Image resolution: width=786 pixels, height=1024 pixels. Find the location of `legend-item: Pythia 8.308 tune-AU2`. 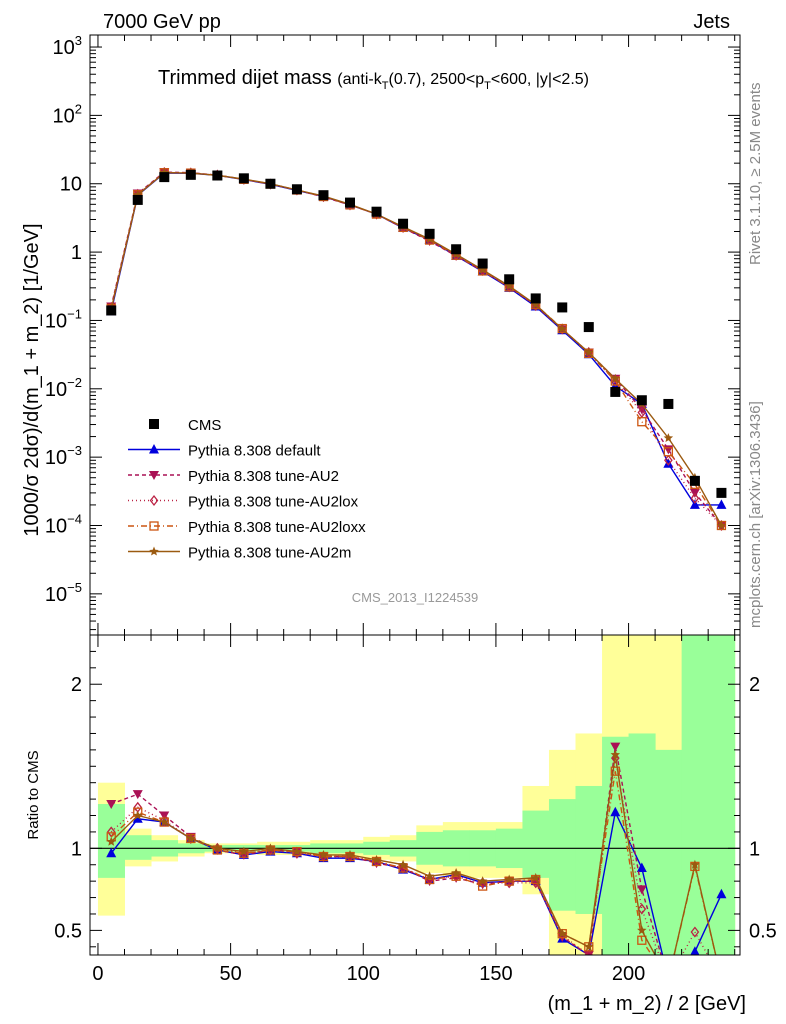

legend-item: Pythia 8.308 tune-AU2 is located at coordinates (233, 476).